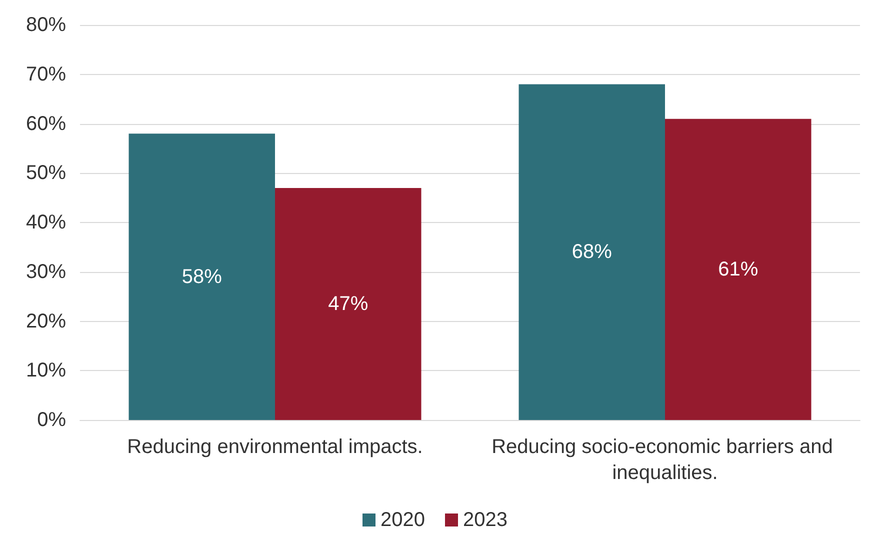 The width and height of the screenshot is (870, 535). What do you see at coordinates (275, 447) in the screenshot?
I see `x-tick-label: Reducing environmental impacts.` at bounding box center [275, 447].